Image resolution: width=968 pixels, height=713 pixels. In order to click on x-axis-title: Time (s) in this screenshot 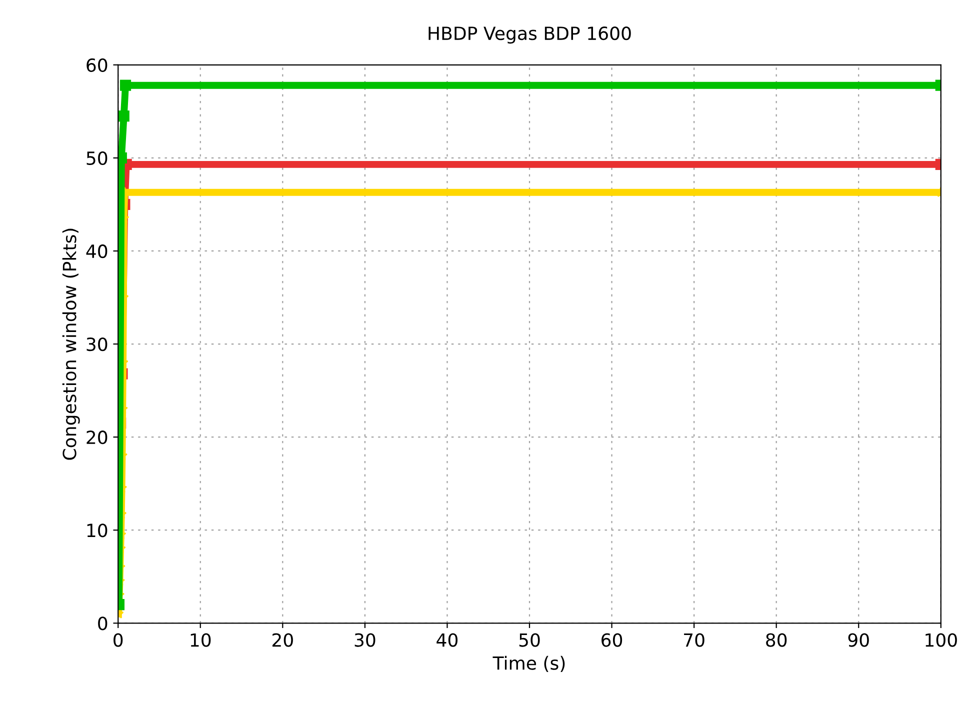, I will do `click(528, 664)`.